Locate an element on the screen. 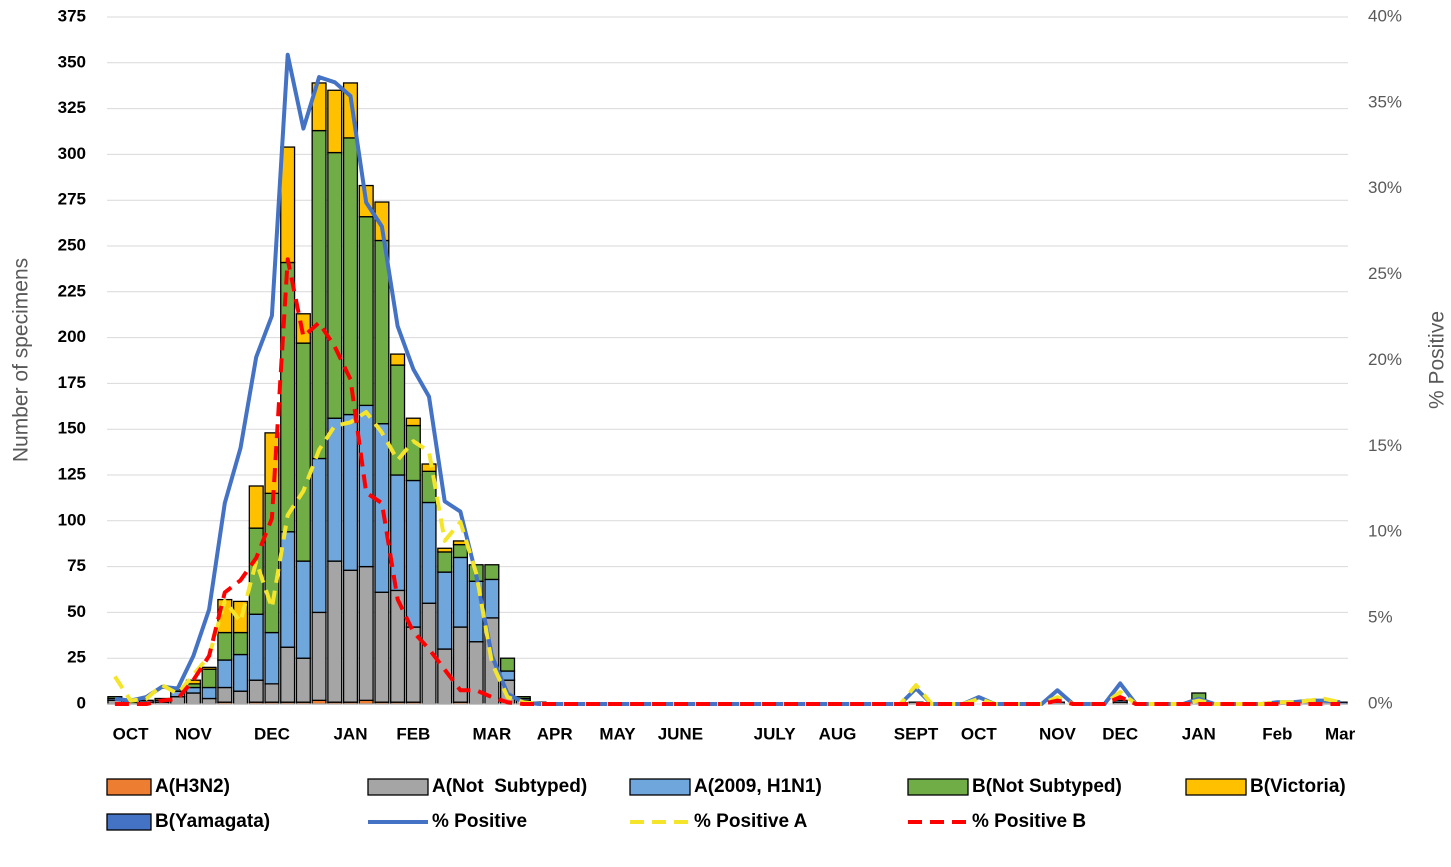 The width and height of the screenshot is (1451, 867). y-tick-label: 100 is located at coordinates (72, 519).